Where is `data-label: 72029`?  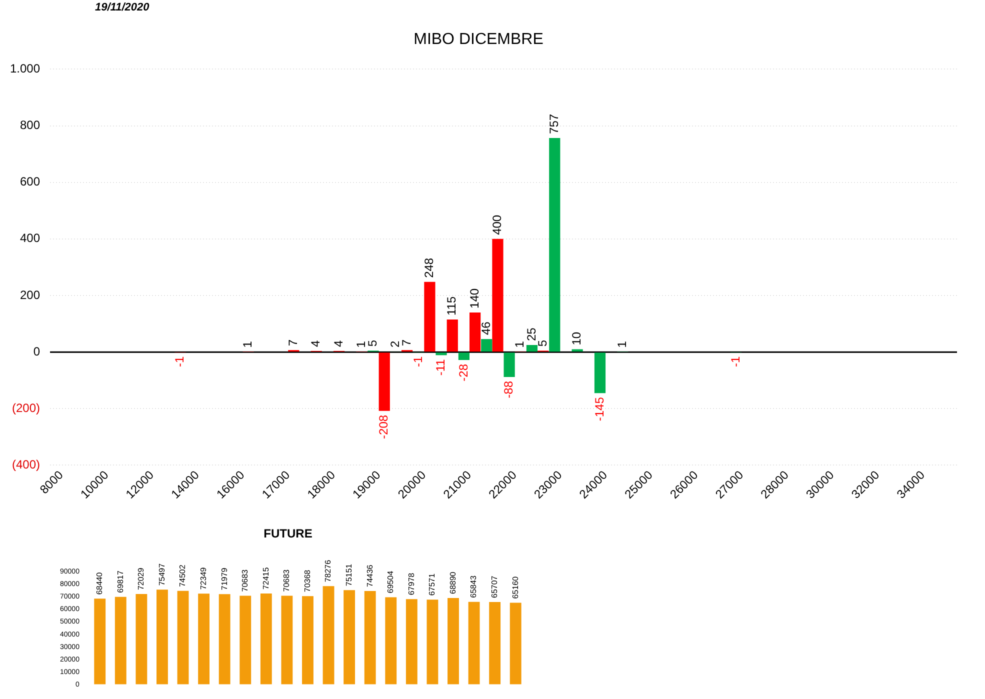 data-label: 72029 is located at coordinates (141, 578).